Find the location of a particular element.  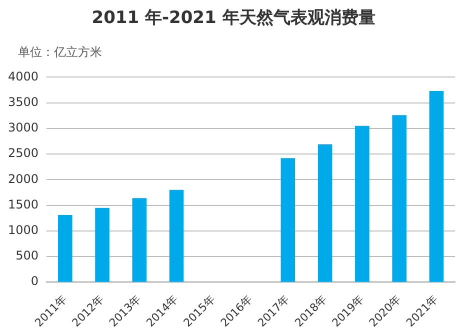

y-tick-label: 3500 is located at coordinates (23, 101).